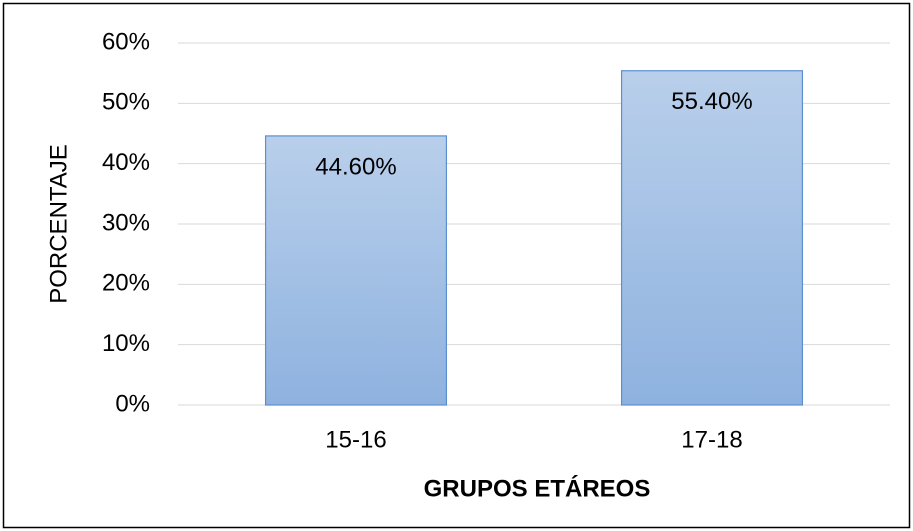 Image resolution: width=913 pixels, height=531 pixels. Describe the element at coordinates (132, 403) in the screenshot. I see `y-tick-label: 0%` at that location.